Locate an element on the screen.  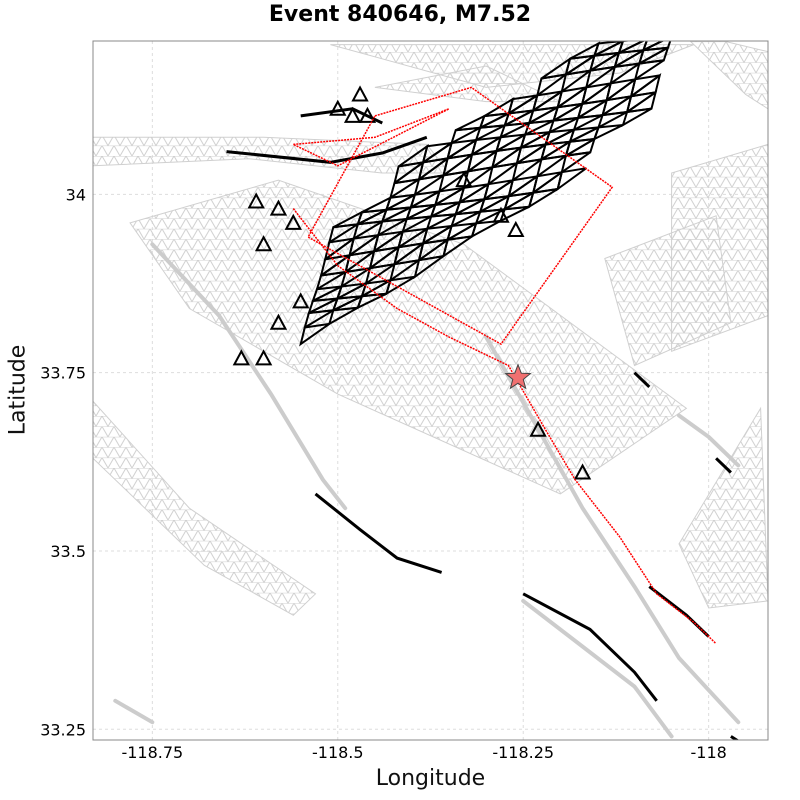
x-tick-label: -118.5 is located at coordinates (338, 752).